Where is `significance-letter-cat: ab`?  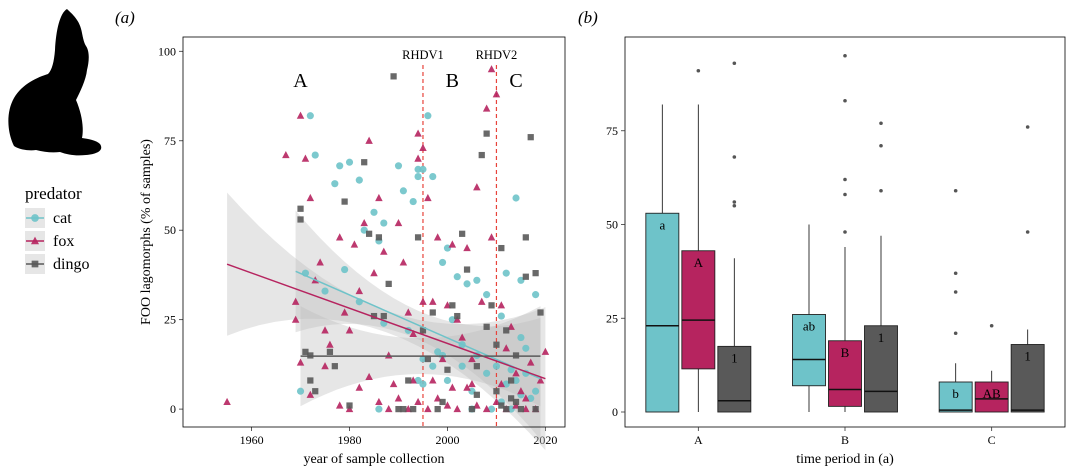 significance-letter-cat: ab is located at coordinates (809, 326).